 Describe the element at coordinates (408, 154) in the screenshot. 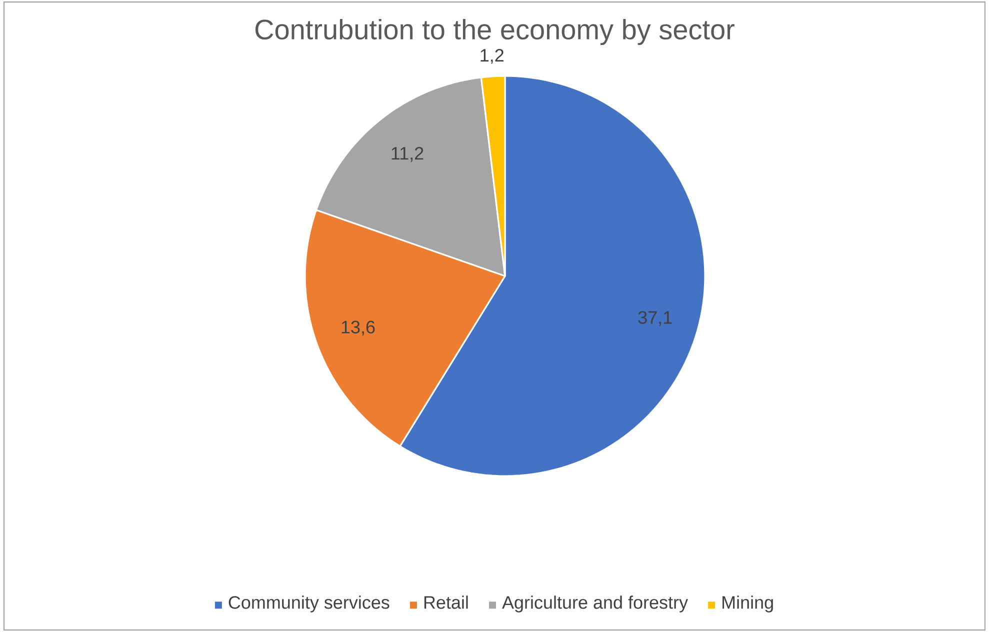

I see `data-label: 11,2` at that location.